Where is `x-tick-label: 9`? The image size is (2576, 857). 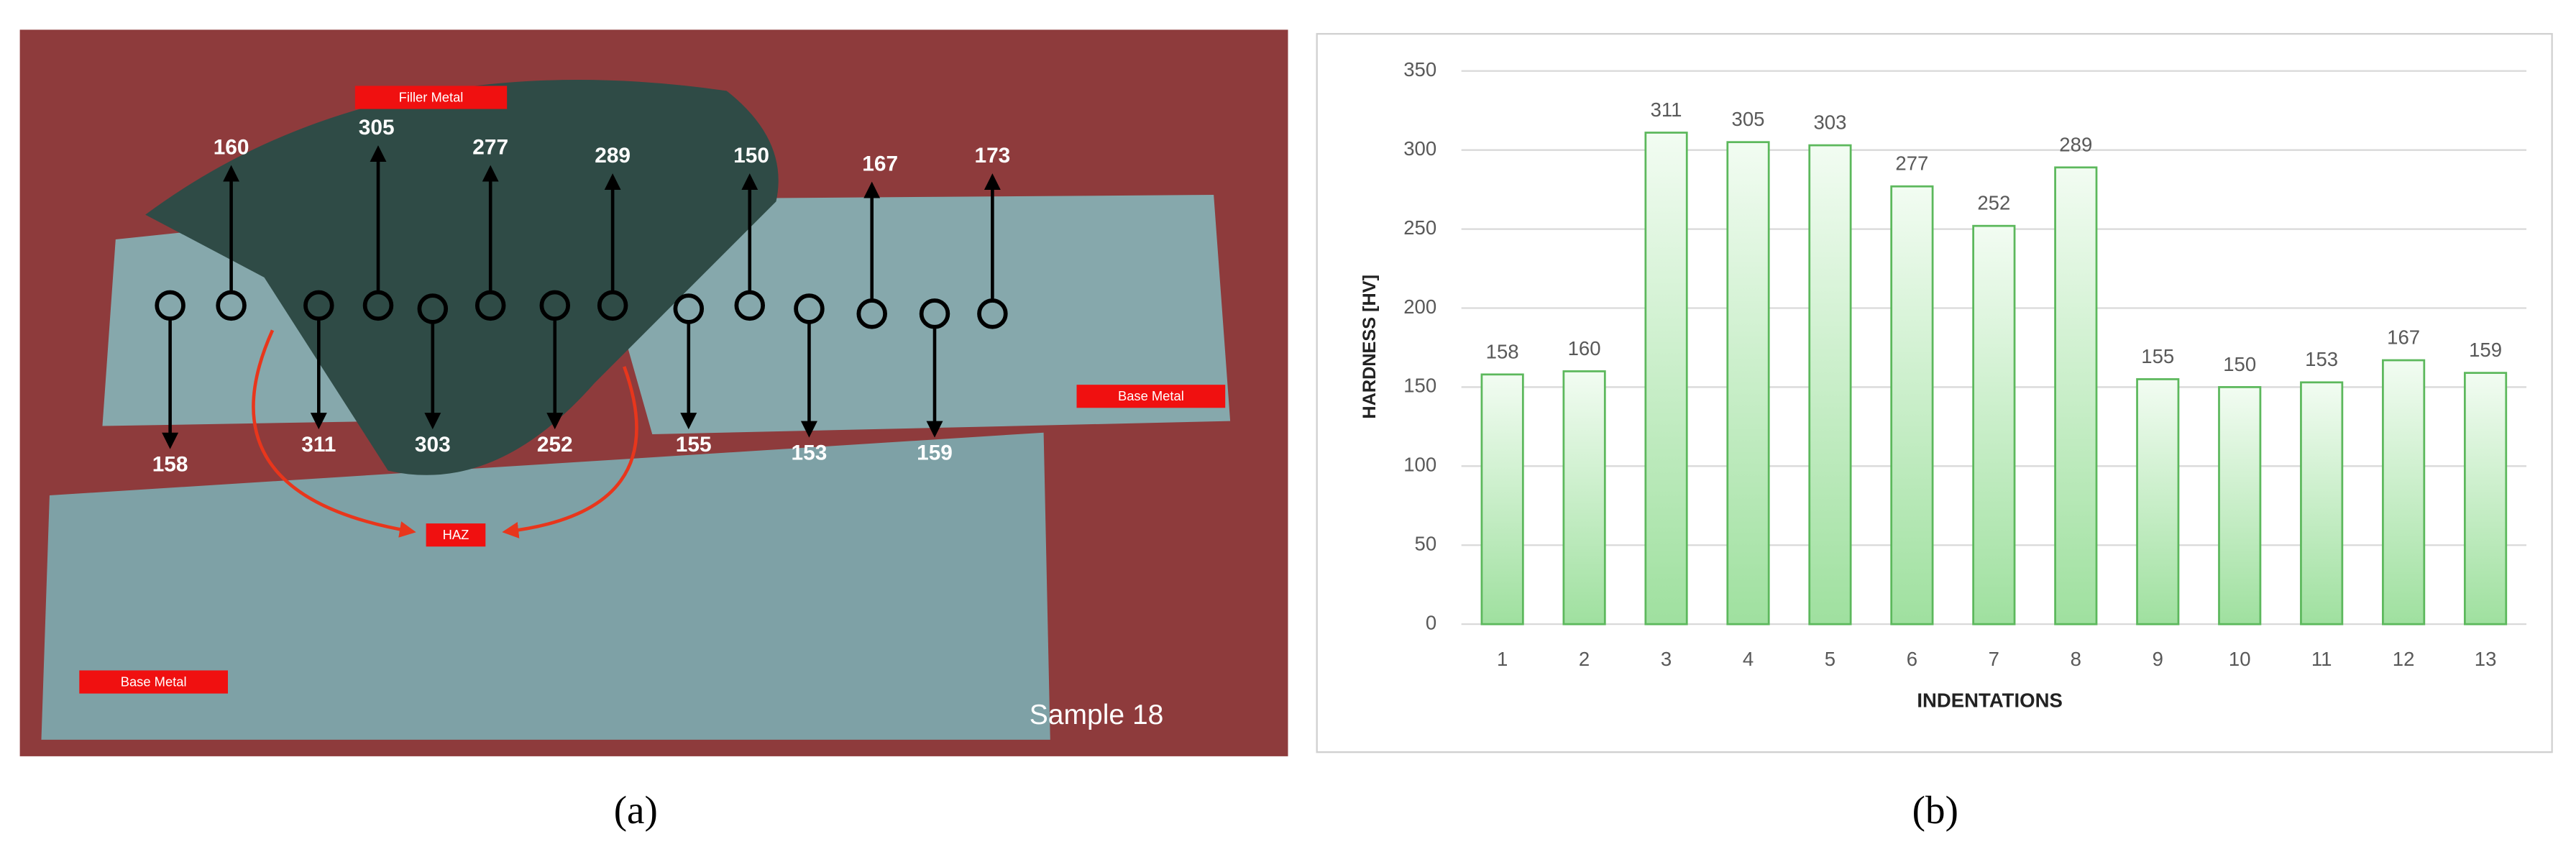 x-tick-label: 9 is located at coordinates (2158, 659).